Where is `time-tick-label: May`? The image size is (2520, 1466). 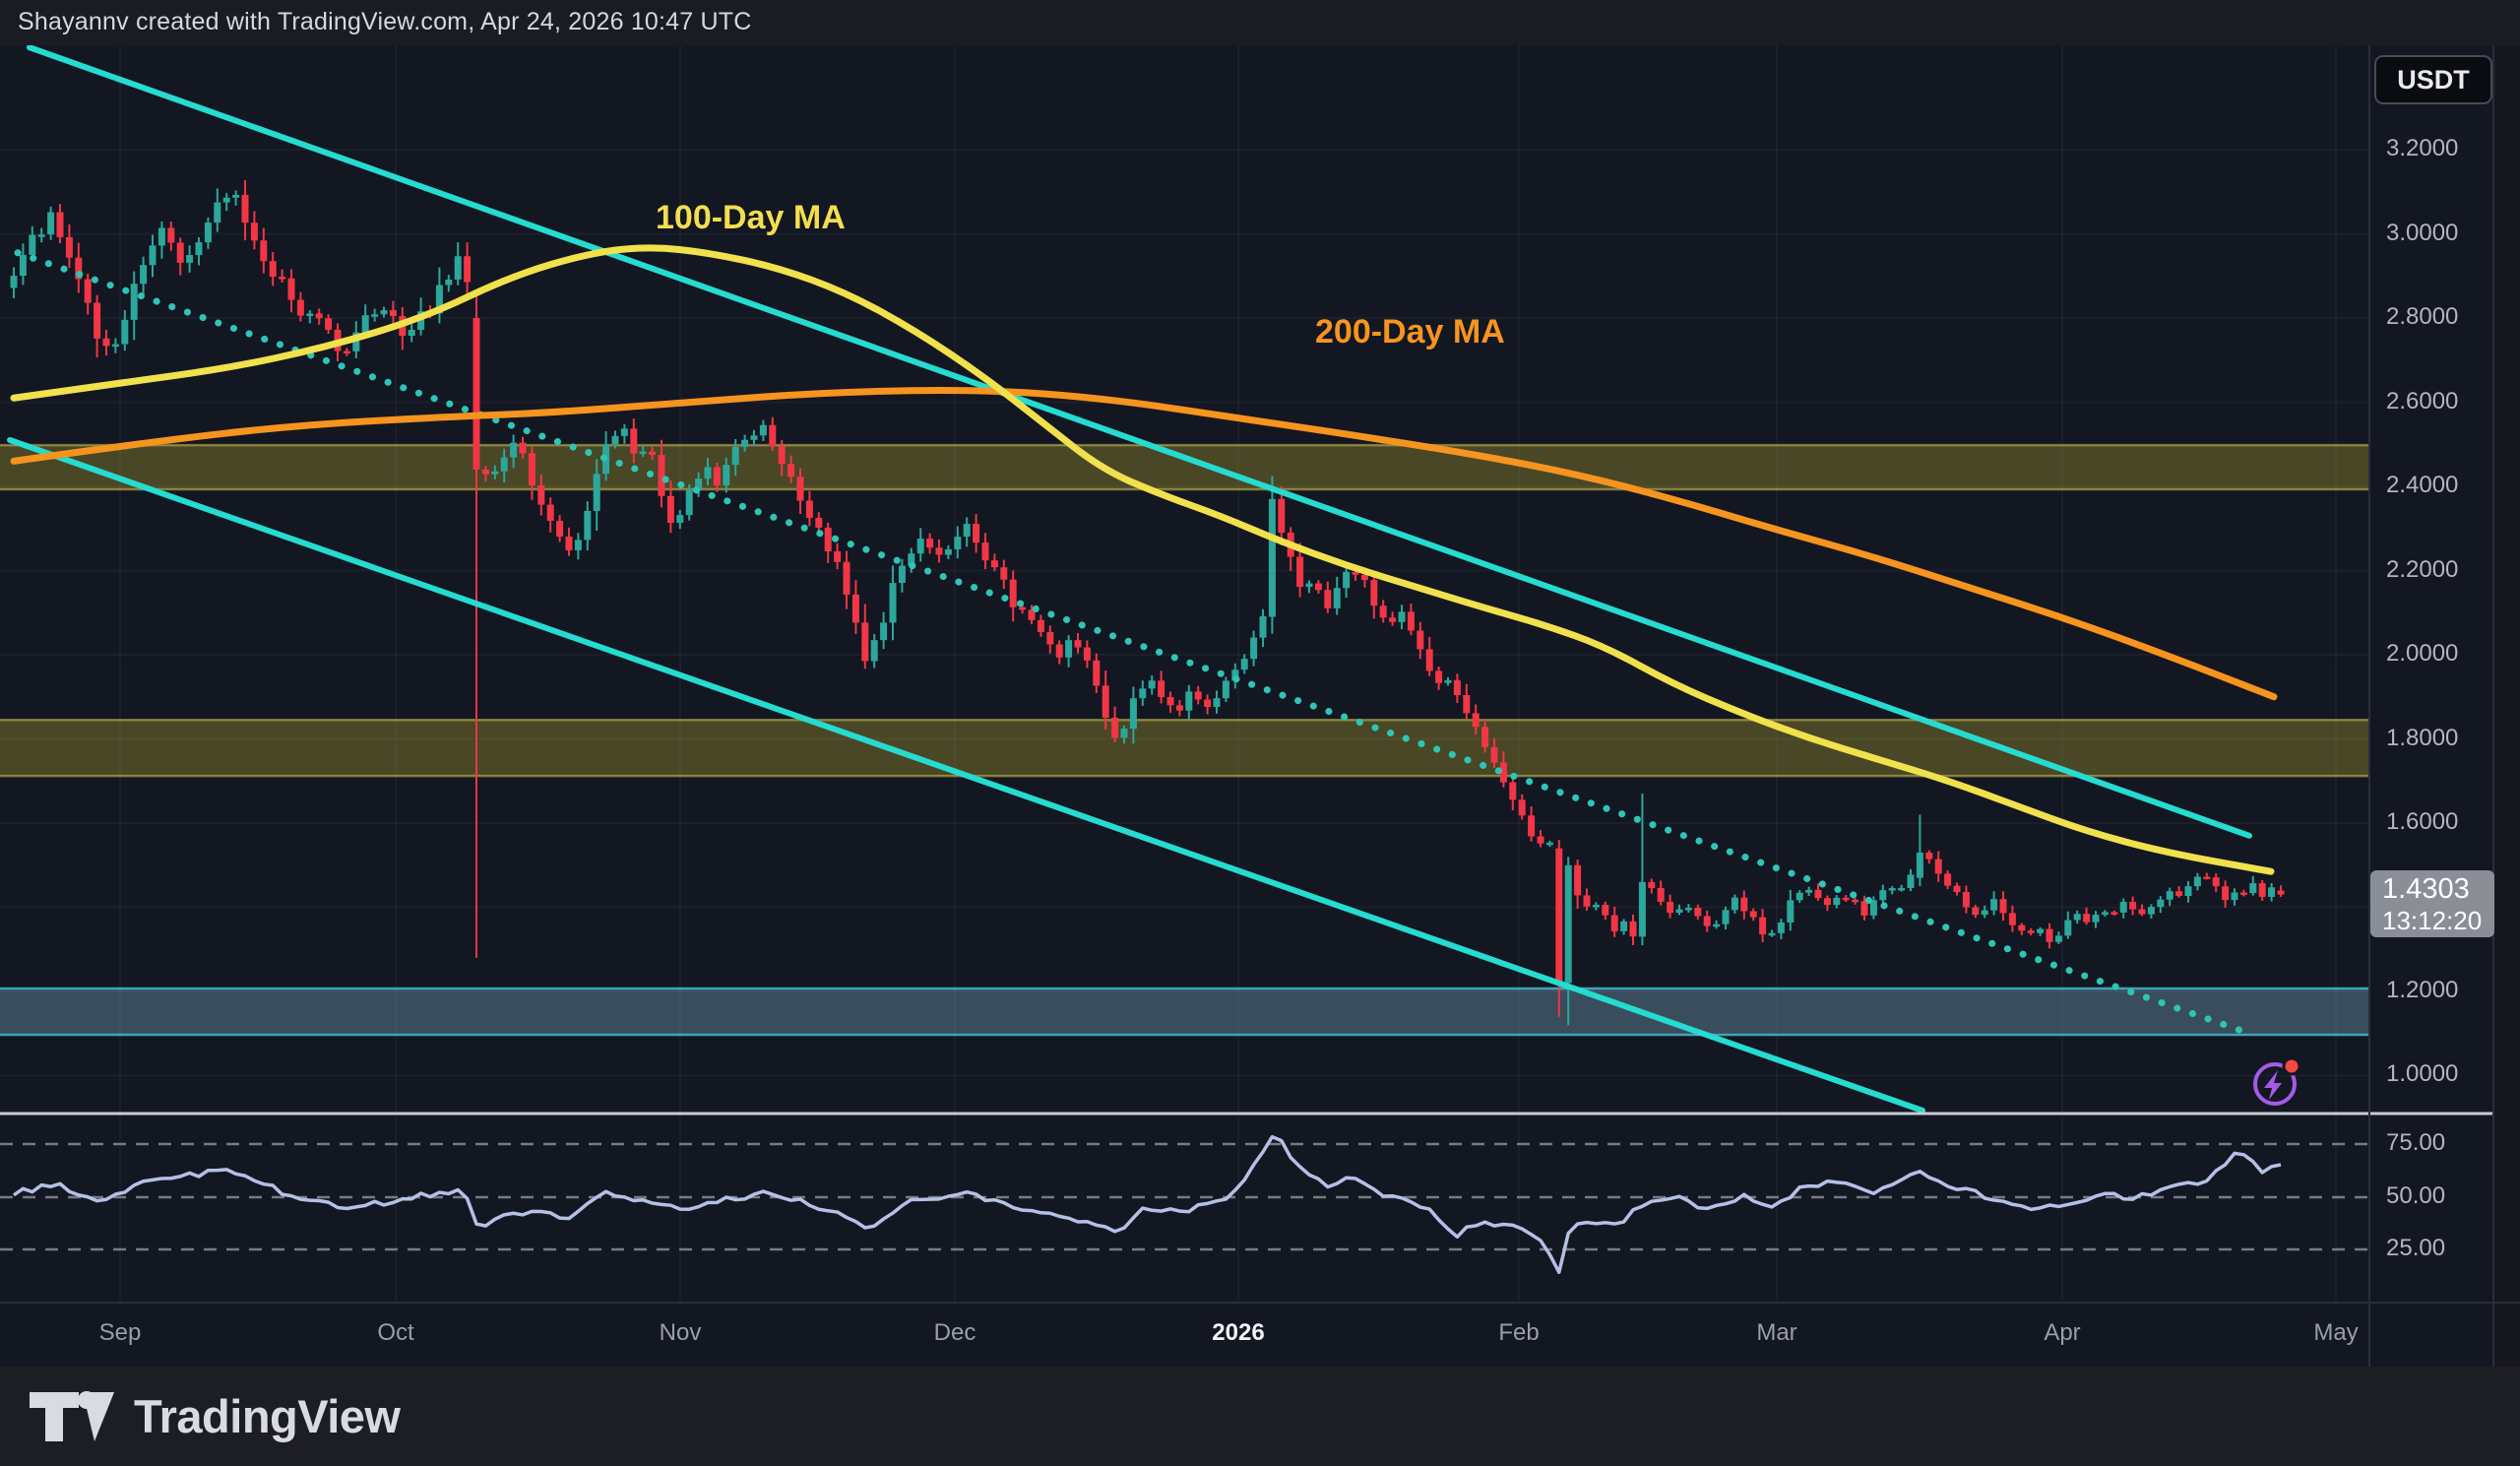 time-tick-label: May is located at coordinates (2336, 1333).